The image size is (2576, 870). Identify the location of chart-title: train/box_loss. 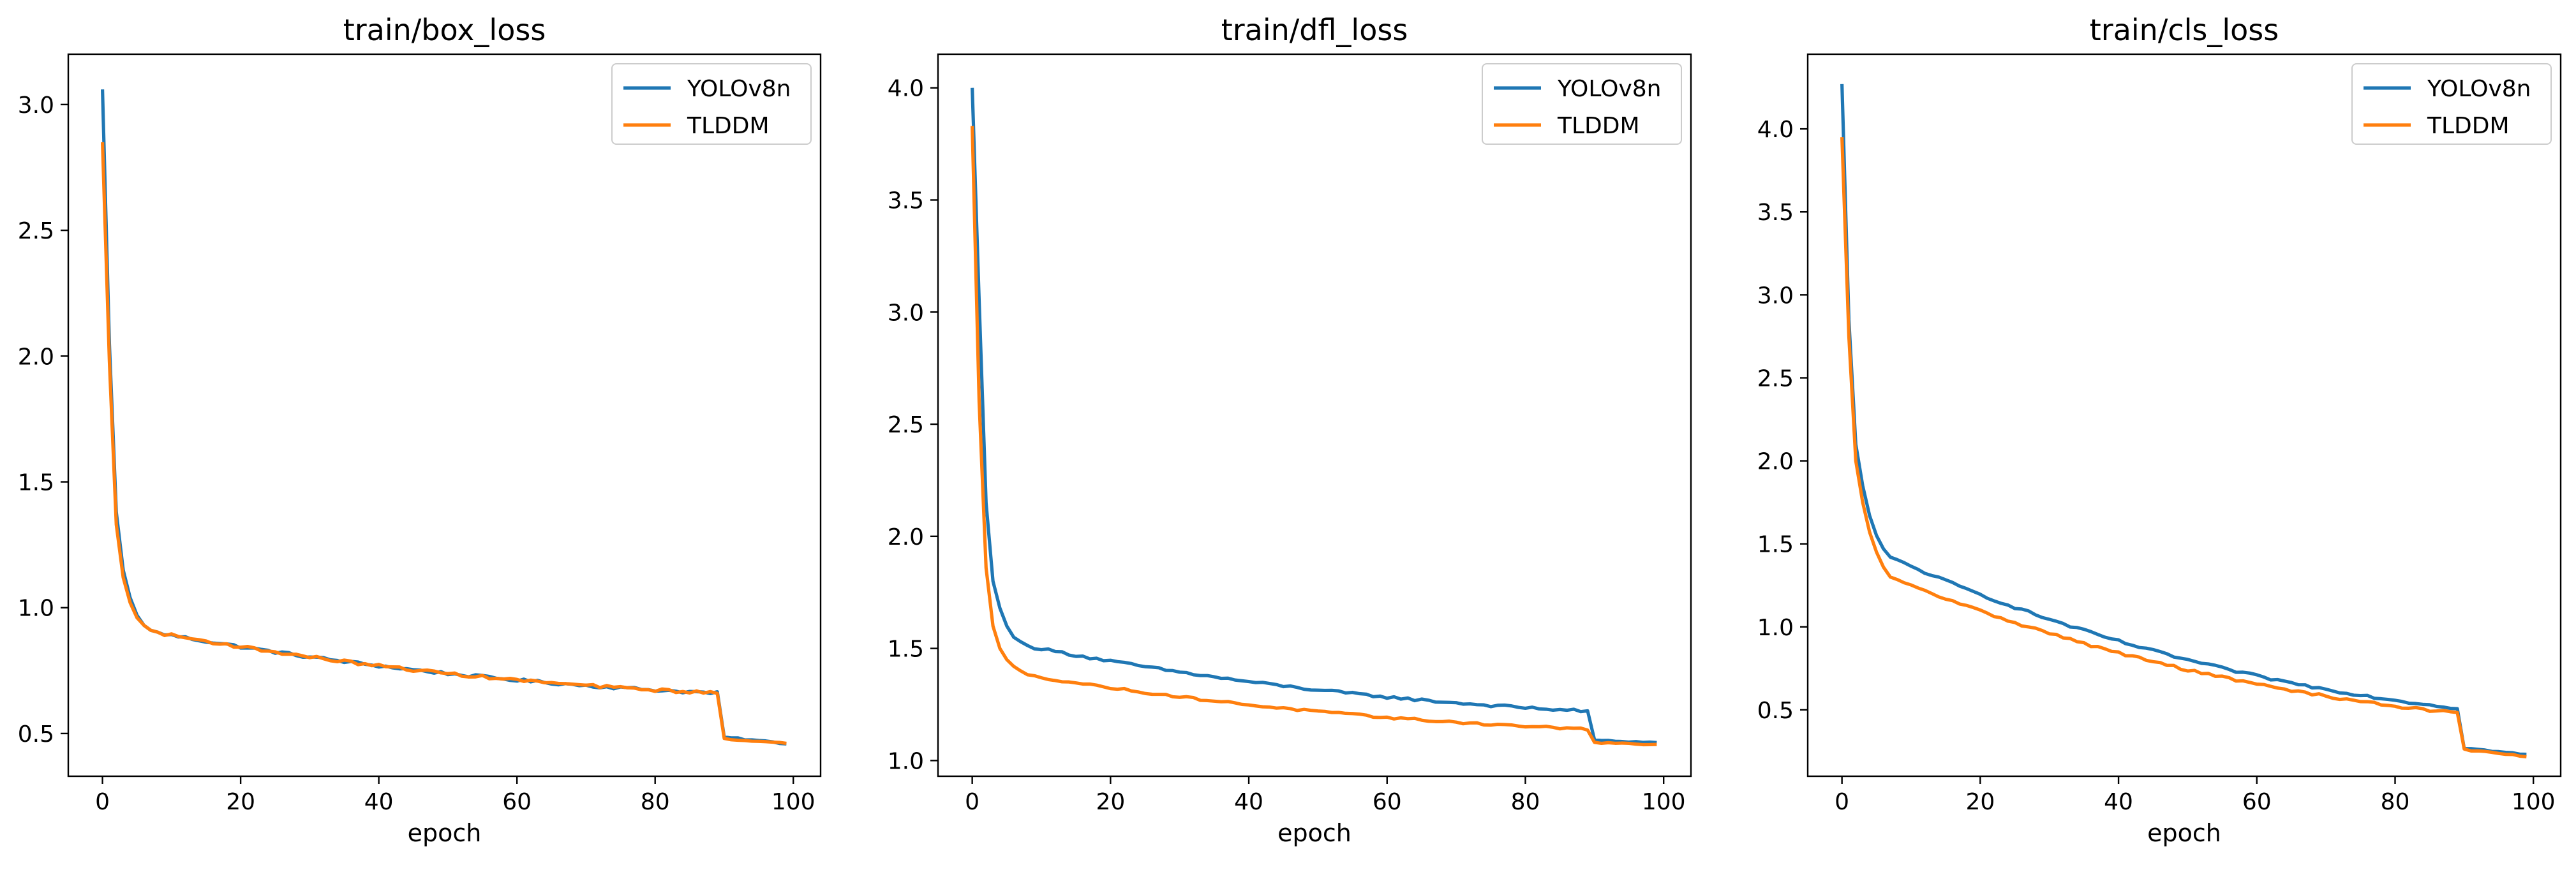
(444, 30).